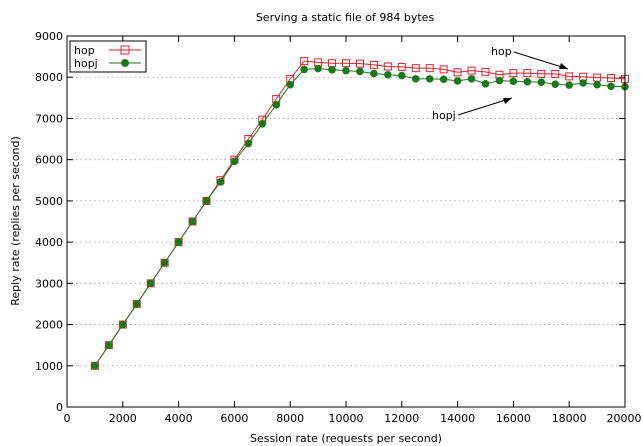  Describe the element at coordinates (125, 63) in the screenshot. I see `legend-marker-hopj` at that location.